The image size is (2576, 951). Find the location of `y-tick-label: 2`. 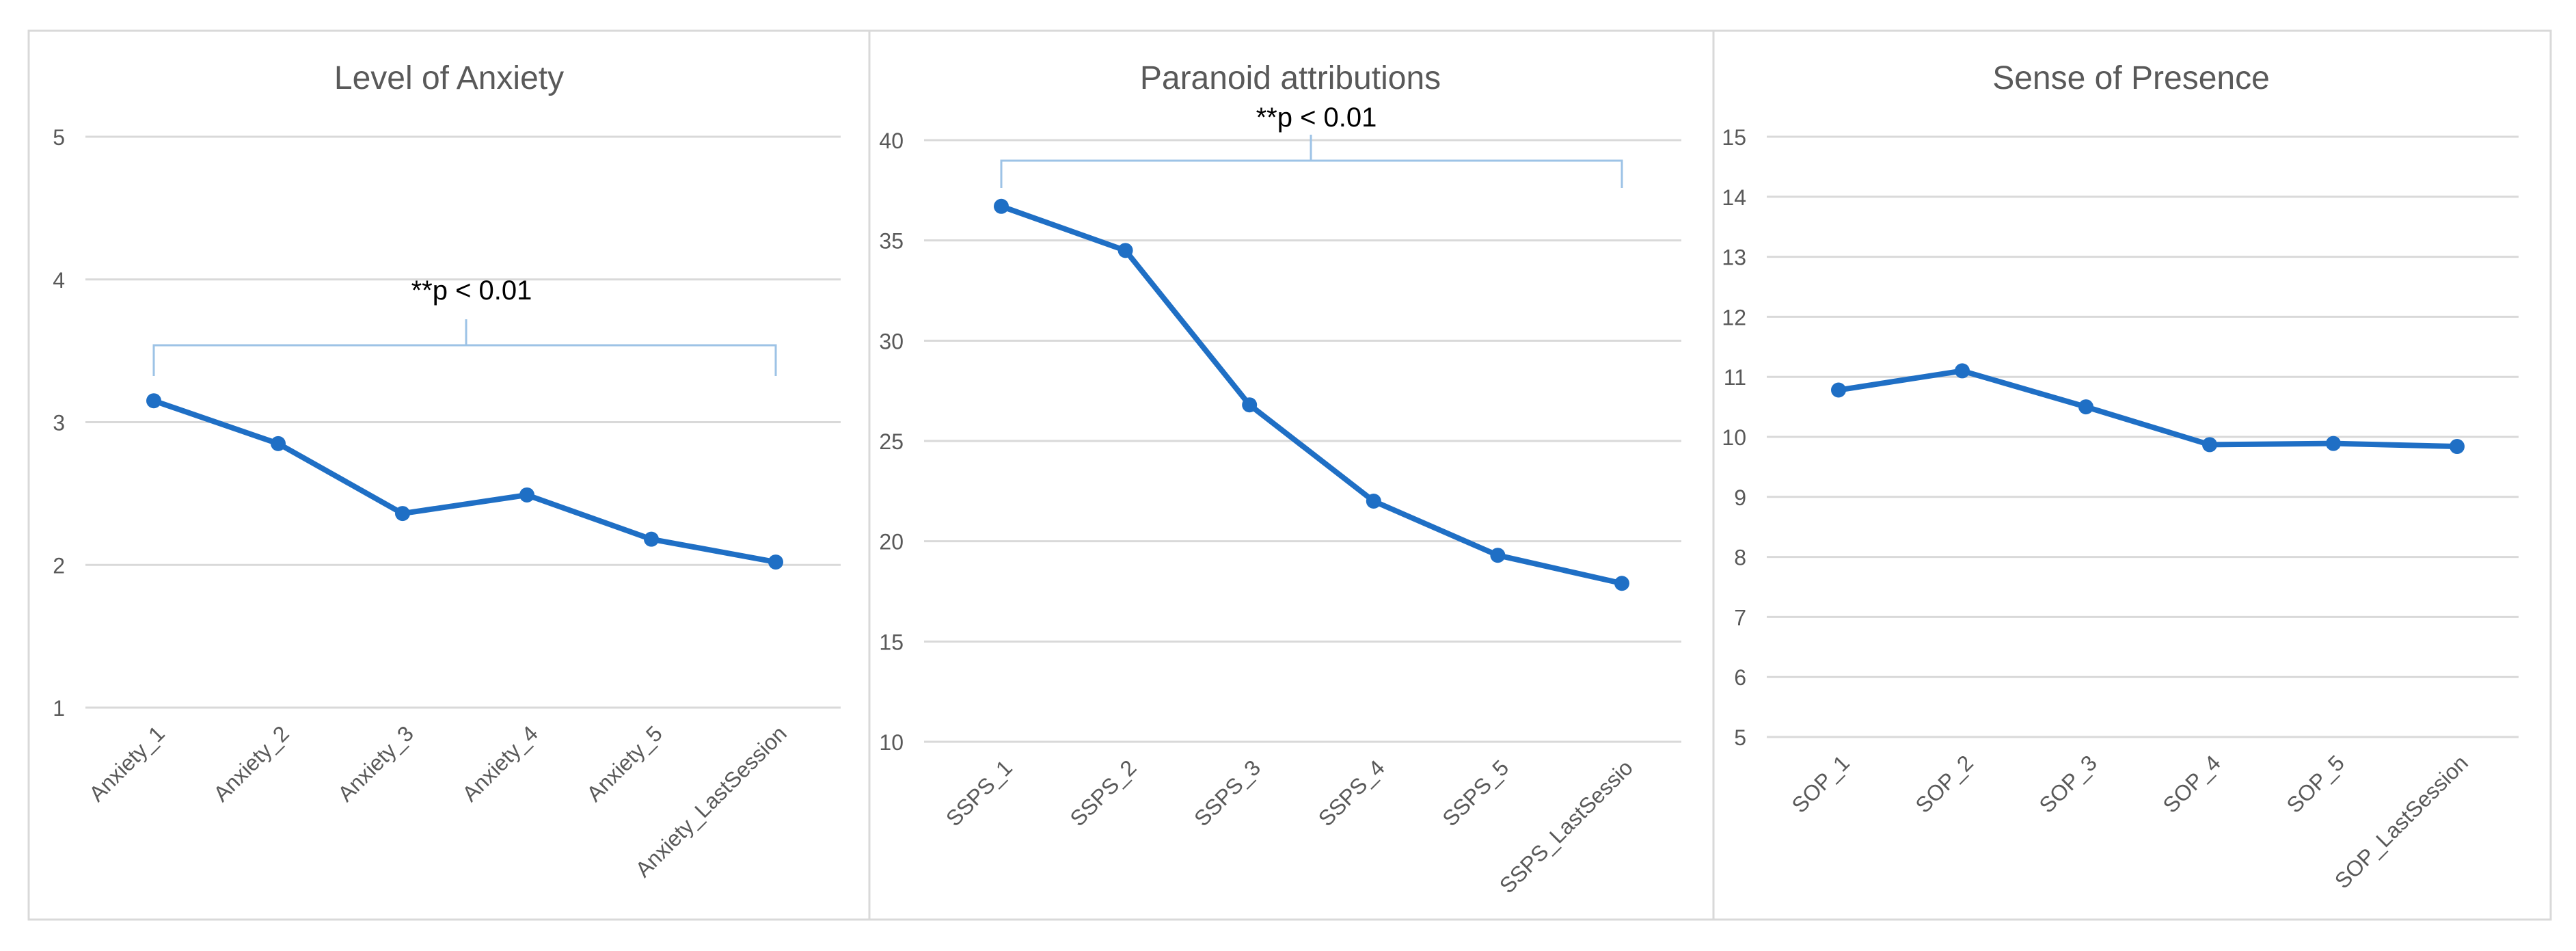

y-tick-label: 2 is located at coordinates (59, 565).